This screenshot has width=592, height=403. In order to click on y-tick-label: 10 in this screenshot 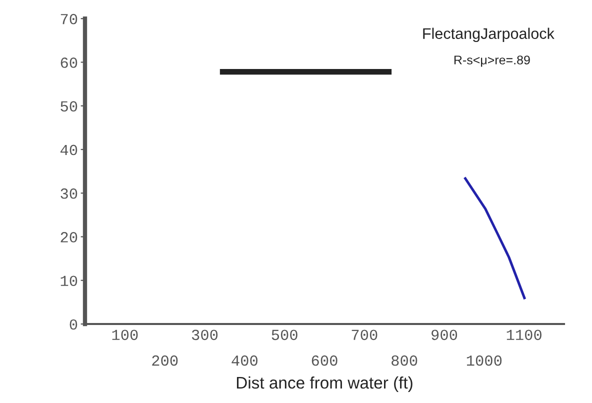, I will do `click(69, 281)`.